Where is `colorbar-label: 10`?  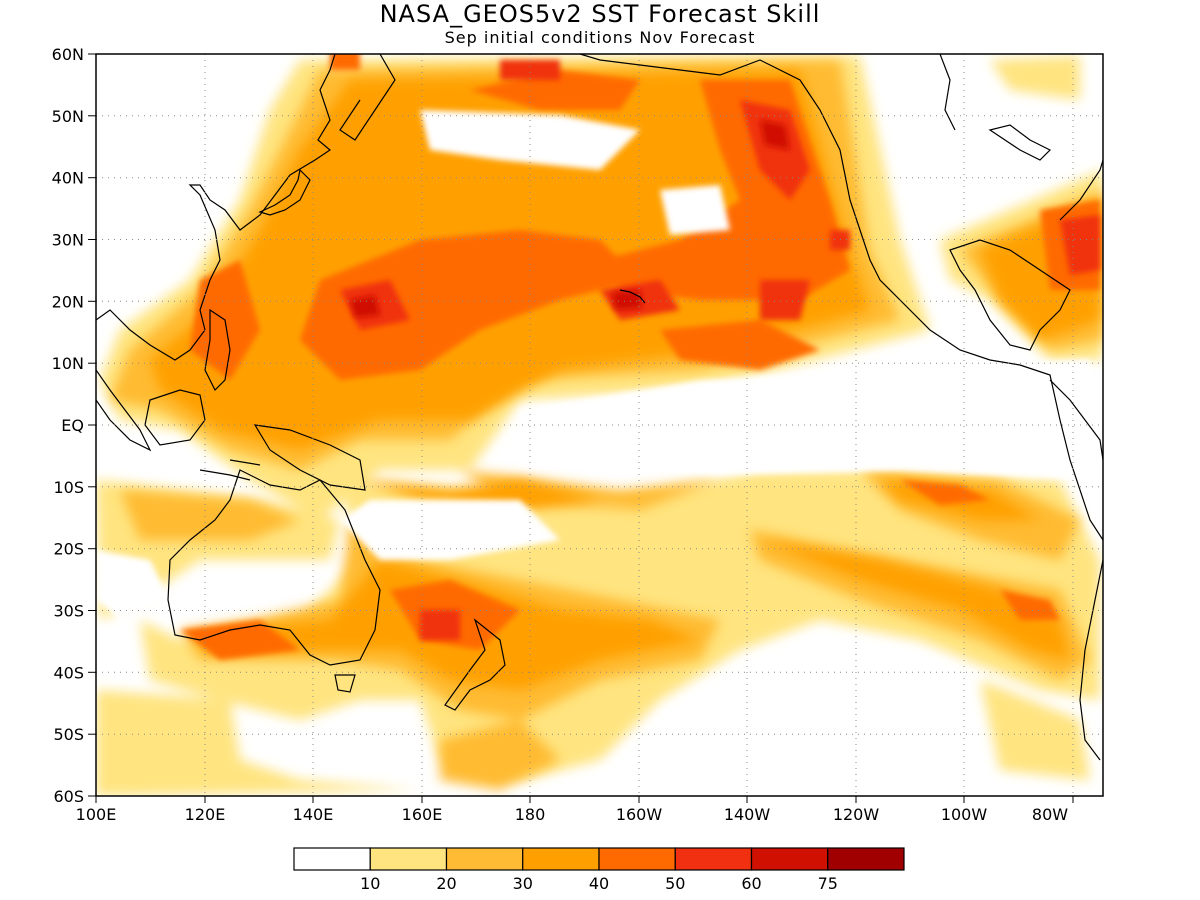 colorbar-label: 10 is located at coordinates (370, 883).